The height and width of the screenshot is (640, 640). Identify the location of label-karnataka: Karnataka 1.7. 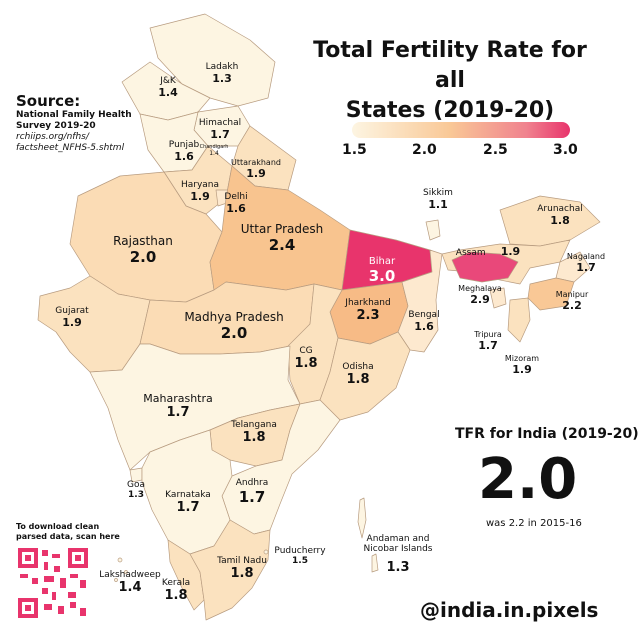
(188, 502).